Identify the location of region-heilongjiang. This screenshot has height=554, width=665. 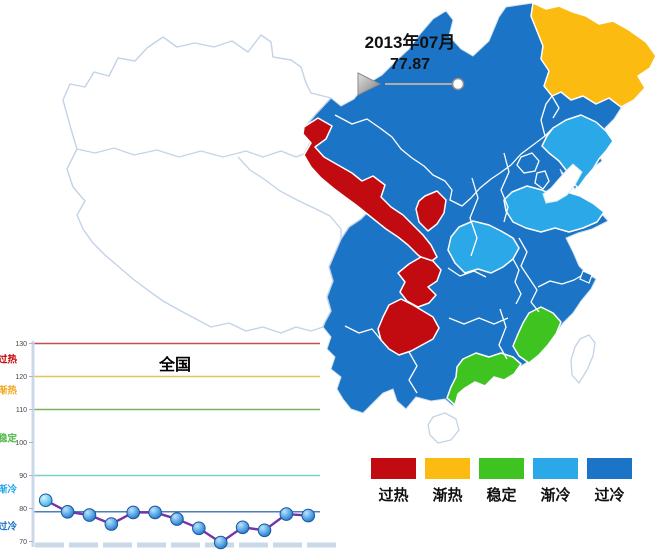
(593, 55).